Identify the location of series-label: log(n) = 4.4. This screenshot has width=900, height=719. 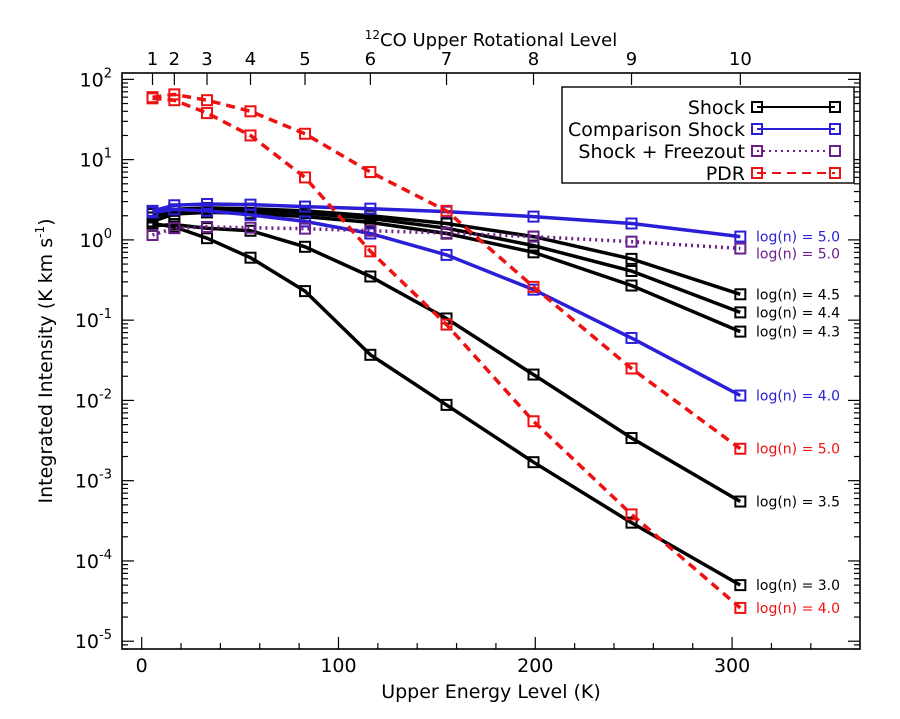
(798, 313).